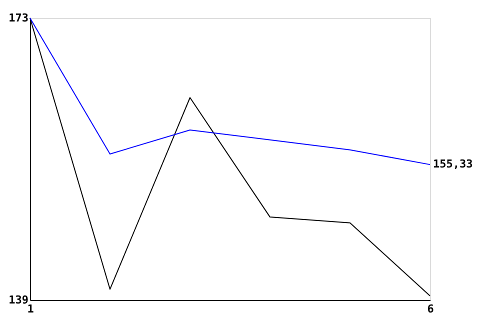 The height and width of the screenshot is (320, 480). Describe the element at coordinates (430, 309) in the screenshot. I see `x-tick-label: 6` at that location.